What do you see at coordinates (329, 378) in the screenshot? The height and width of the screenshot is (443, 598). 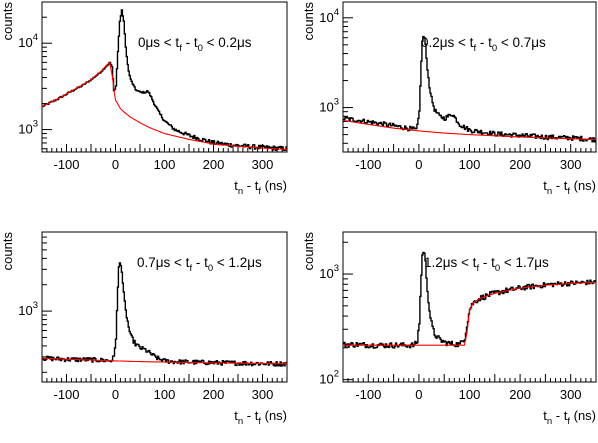 I see `y-tick-label: 10²` at bounding box center [329, 378].